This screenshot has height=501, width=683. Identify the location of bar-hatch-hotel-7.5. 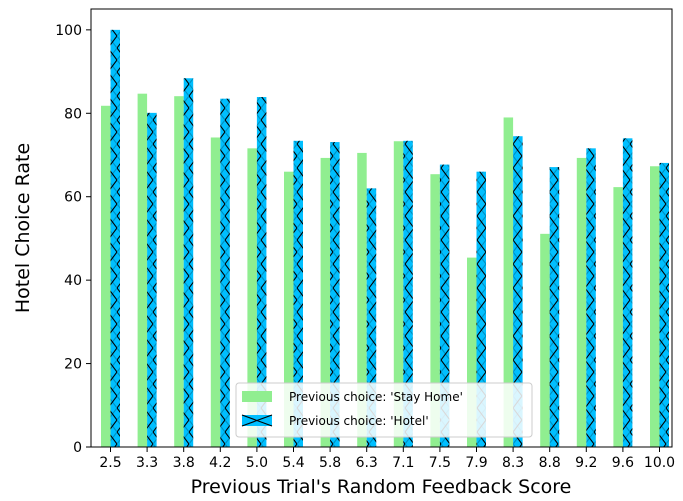
(444, 305).